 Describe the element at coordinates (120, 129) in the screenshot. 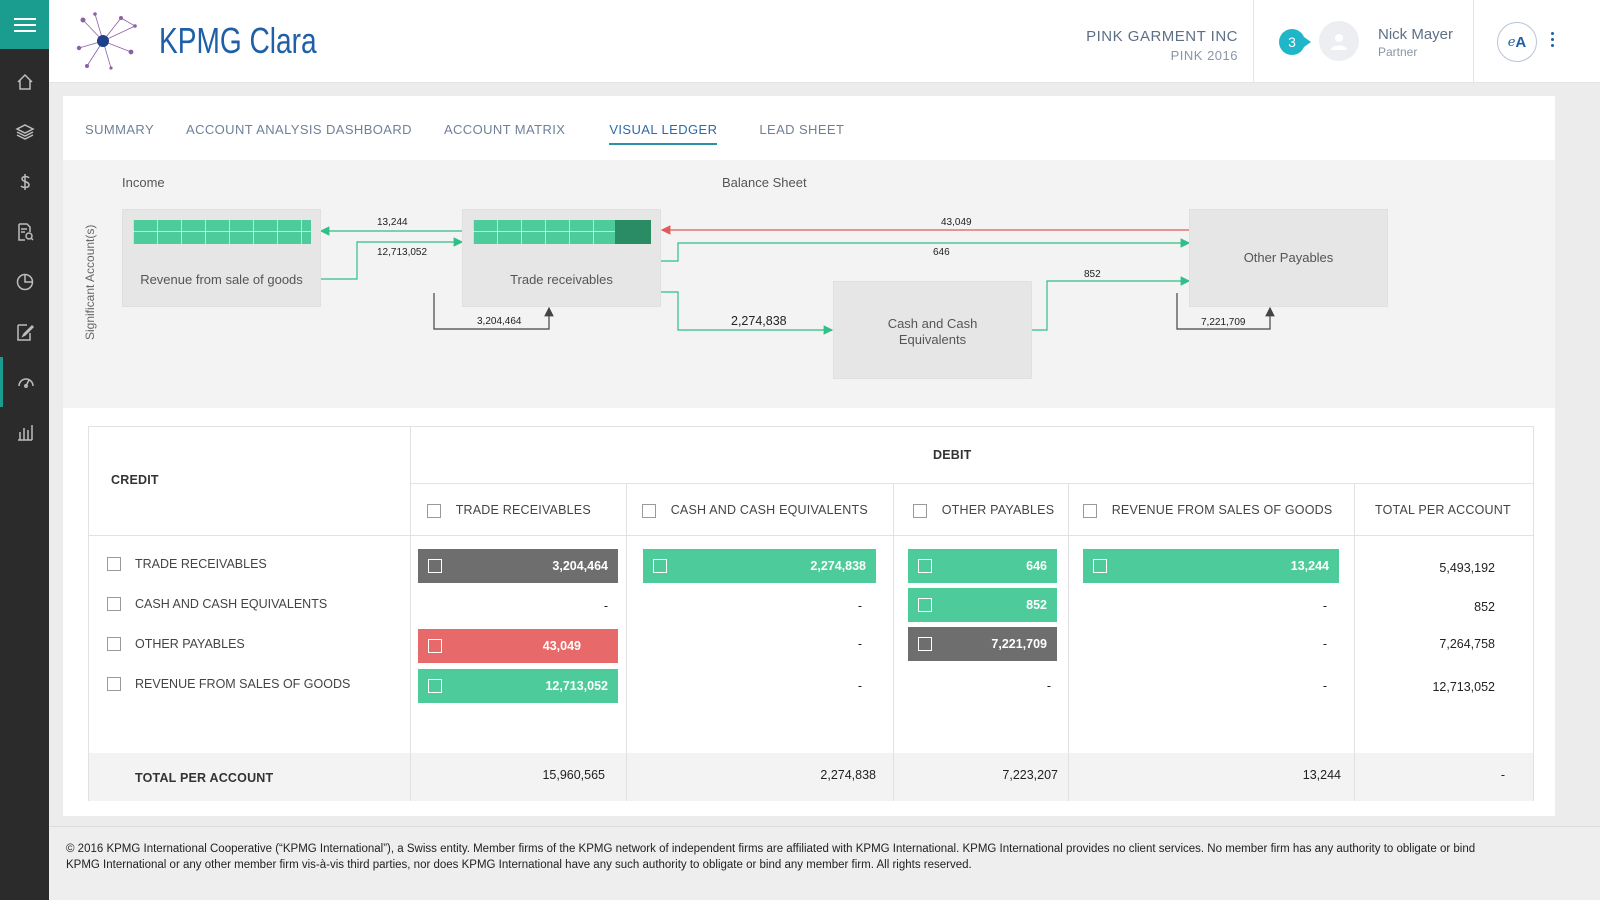

I see `tab-summary: SUMMARY` at that location.